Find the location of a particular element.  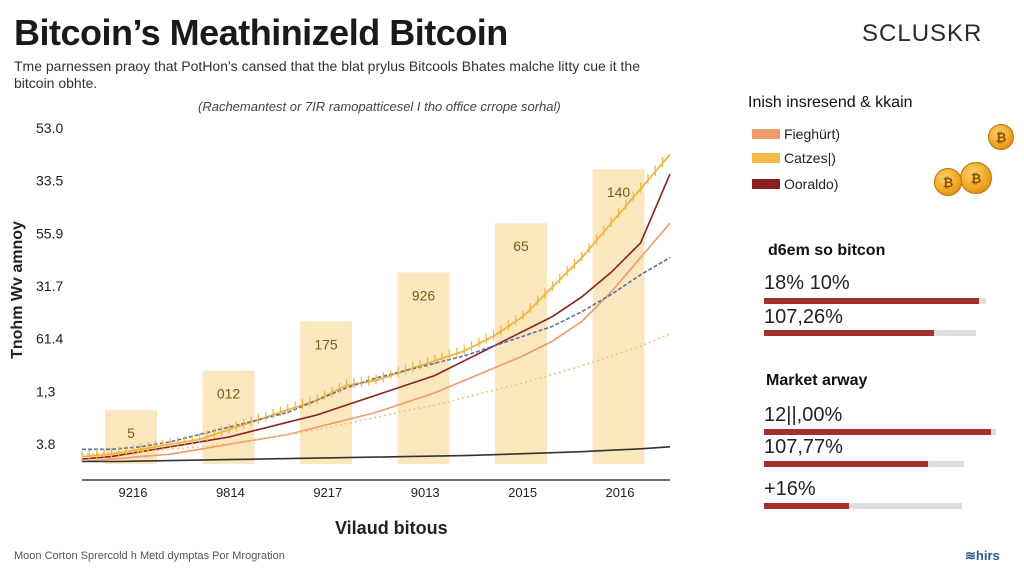

legend-title: Inish insresend & kkain is located at coordinates (830, 102).